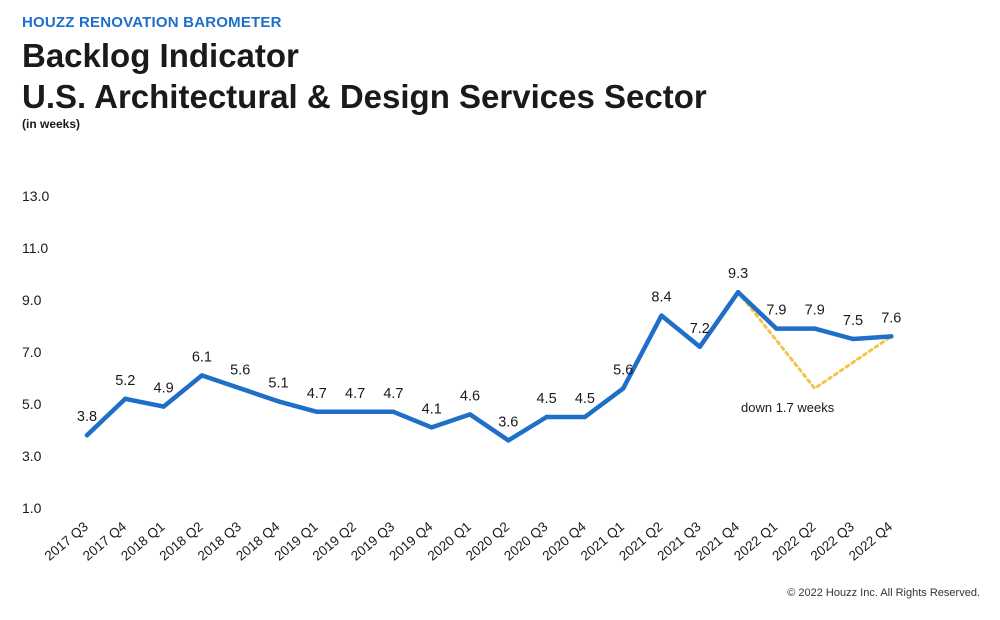 This screenshot has width=1000, height=620. I want to click on data-label: 9.3, so click(738, 274).